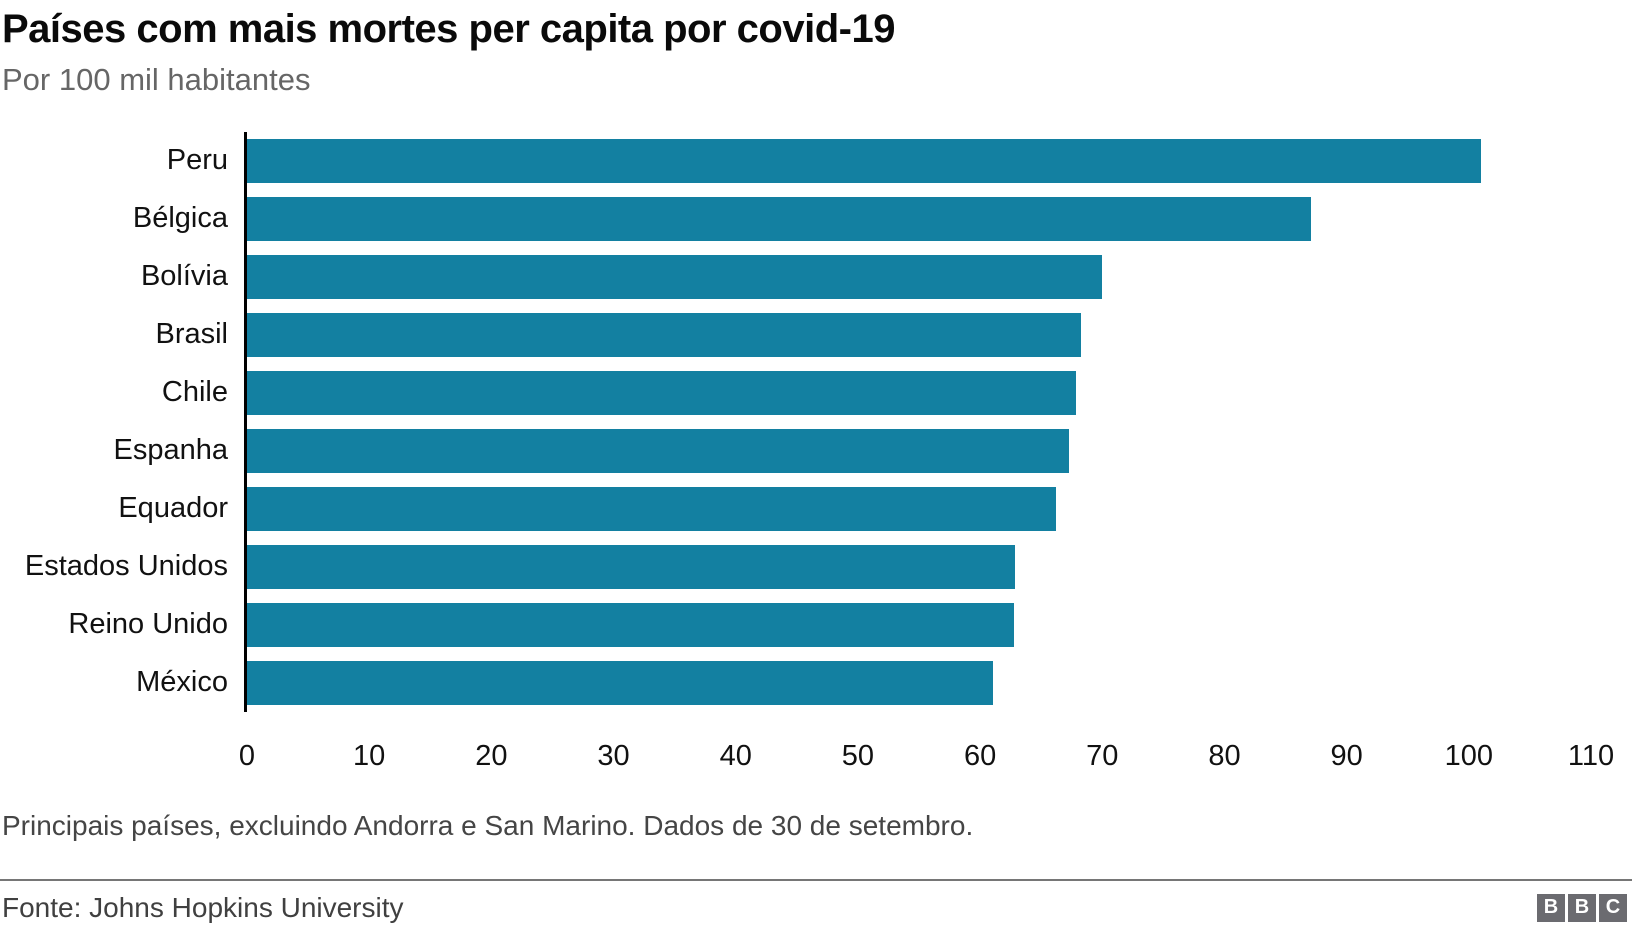 The image size is (1632, 940). What do you see at coordinates (630, 624) in the screenshot?
I see `bar-reino-unido` at bounding box center [630, 624].